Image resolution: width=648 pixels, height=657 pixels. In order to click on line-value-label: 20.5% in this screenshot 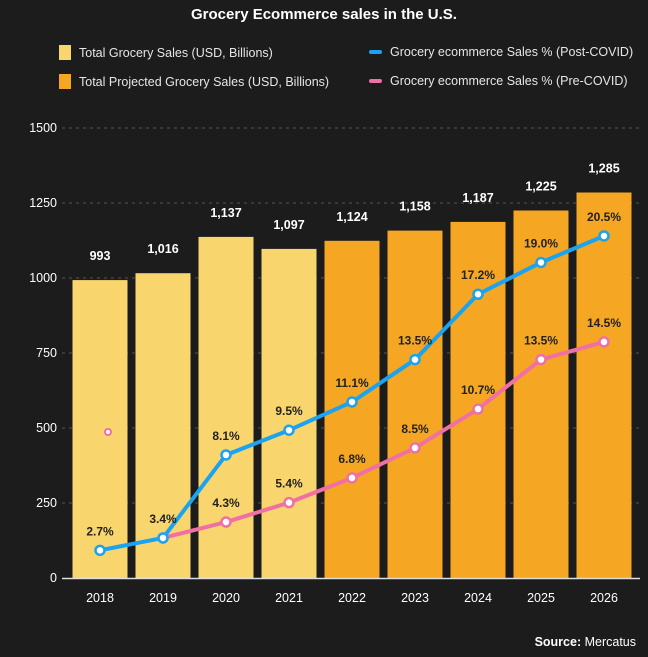, I will do `click(604, 217)`.